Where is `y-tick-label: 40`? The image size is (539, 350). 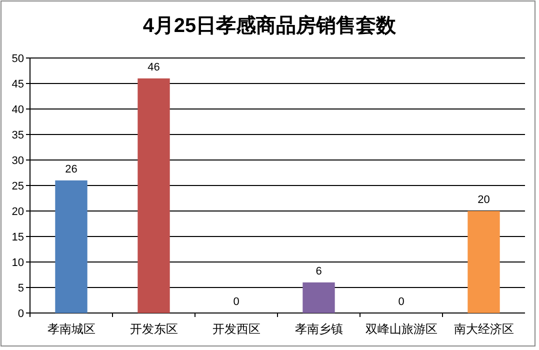
y-tick-label: 40 is located at coordinates (18, 110).